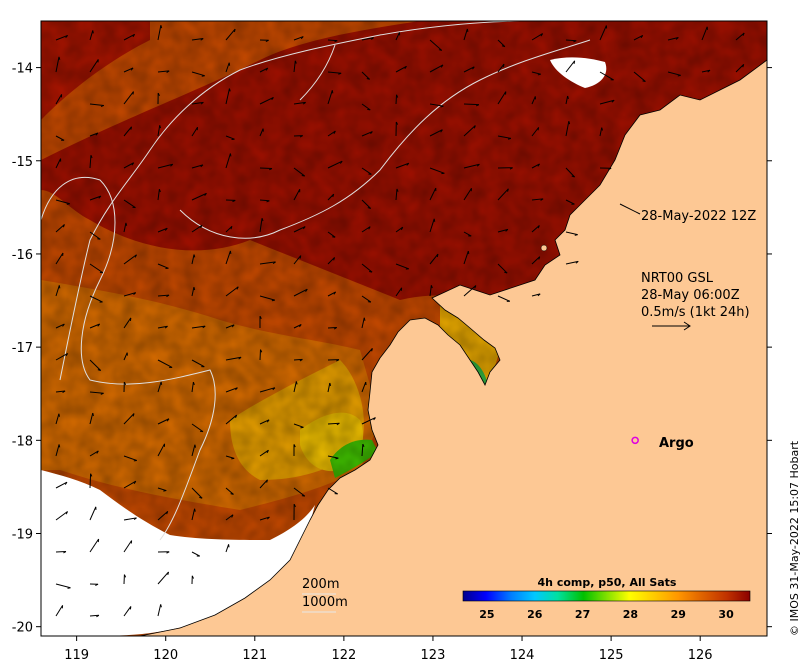  What do you see at coordinates (677, 278) in the screenshot?
I see `current-product-label: NRT00 GSL` at bounding box center [677, 278].